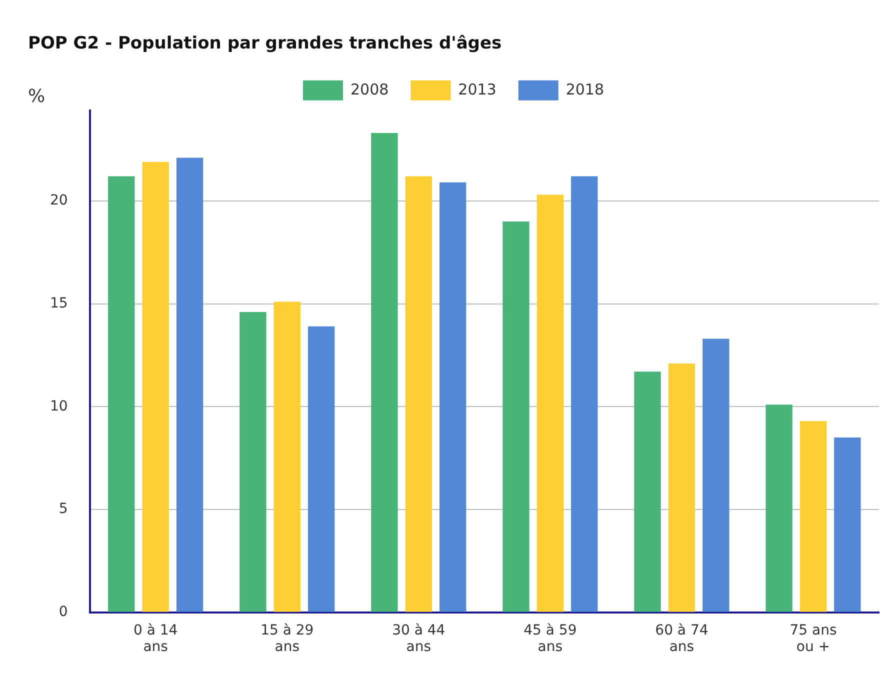 This screenshot has height=684, width=895. Describe the element at coordinates (477, 89) in the screenshot. I see `legend-label: 2013` at that location.